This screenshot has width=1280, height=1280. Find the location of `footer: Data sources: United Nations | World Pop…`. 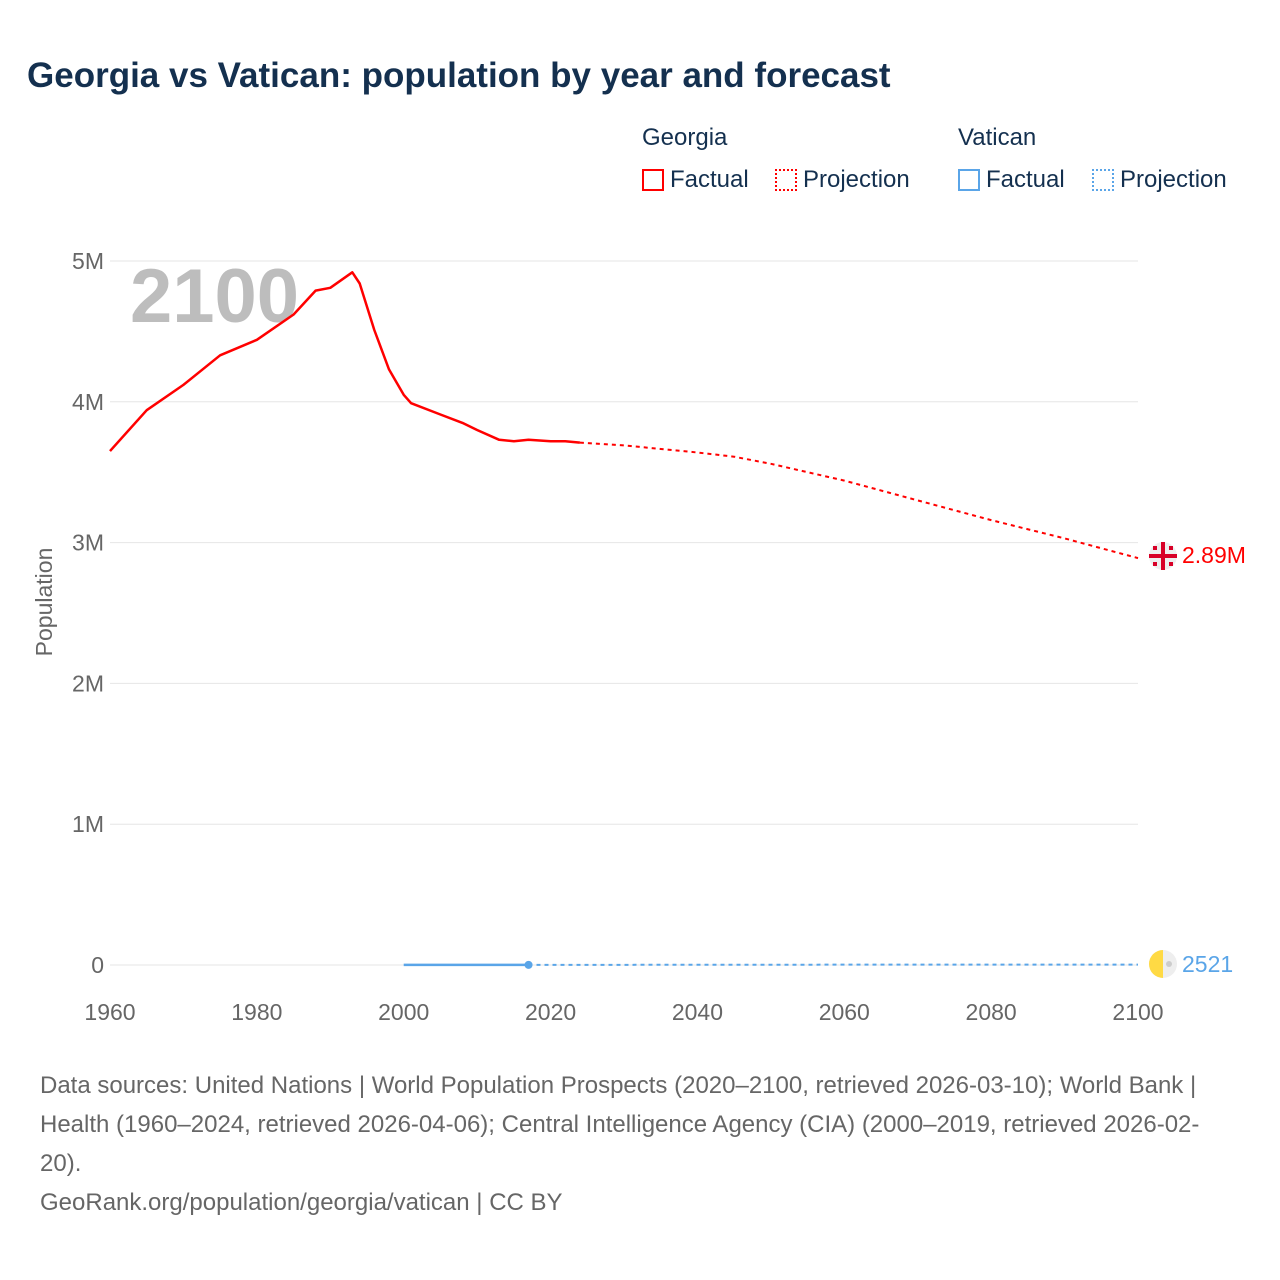

footer: Data sources: United Nations | World Pop… is located at coordinates (635, 1144).